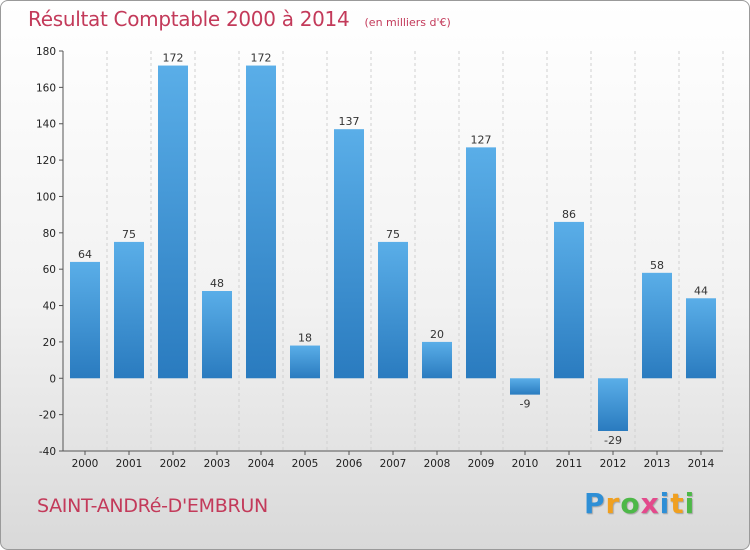  What do you see at coordinates (569, 464) in the screenshot?
I see `x-tick-label: 2011` at bounding box center [569, 464].